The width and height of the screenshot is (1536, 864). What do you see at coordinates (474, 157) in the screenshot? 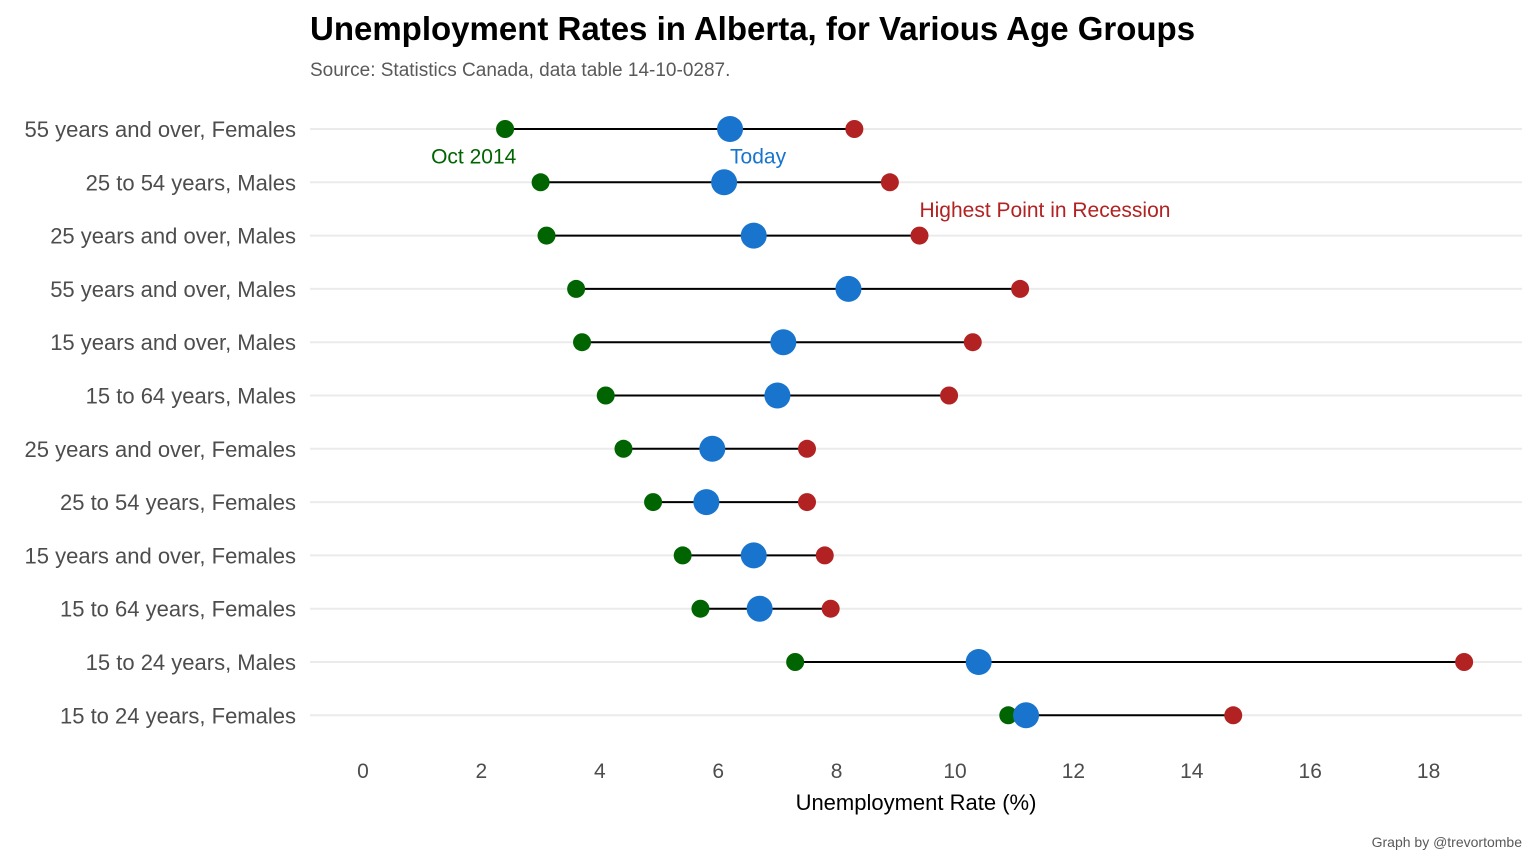
I see `annotation-label: Oct 2014` at bounding box center [474, 157].